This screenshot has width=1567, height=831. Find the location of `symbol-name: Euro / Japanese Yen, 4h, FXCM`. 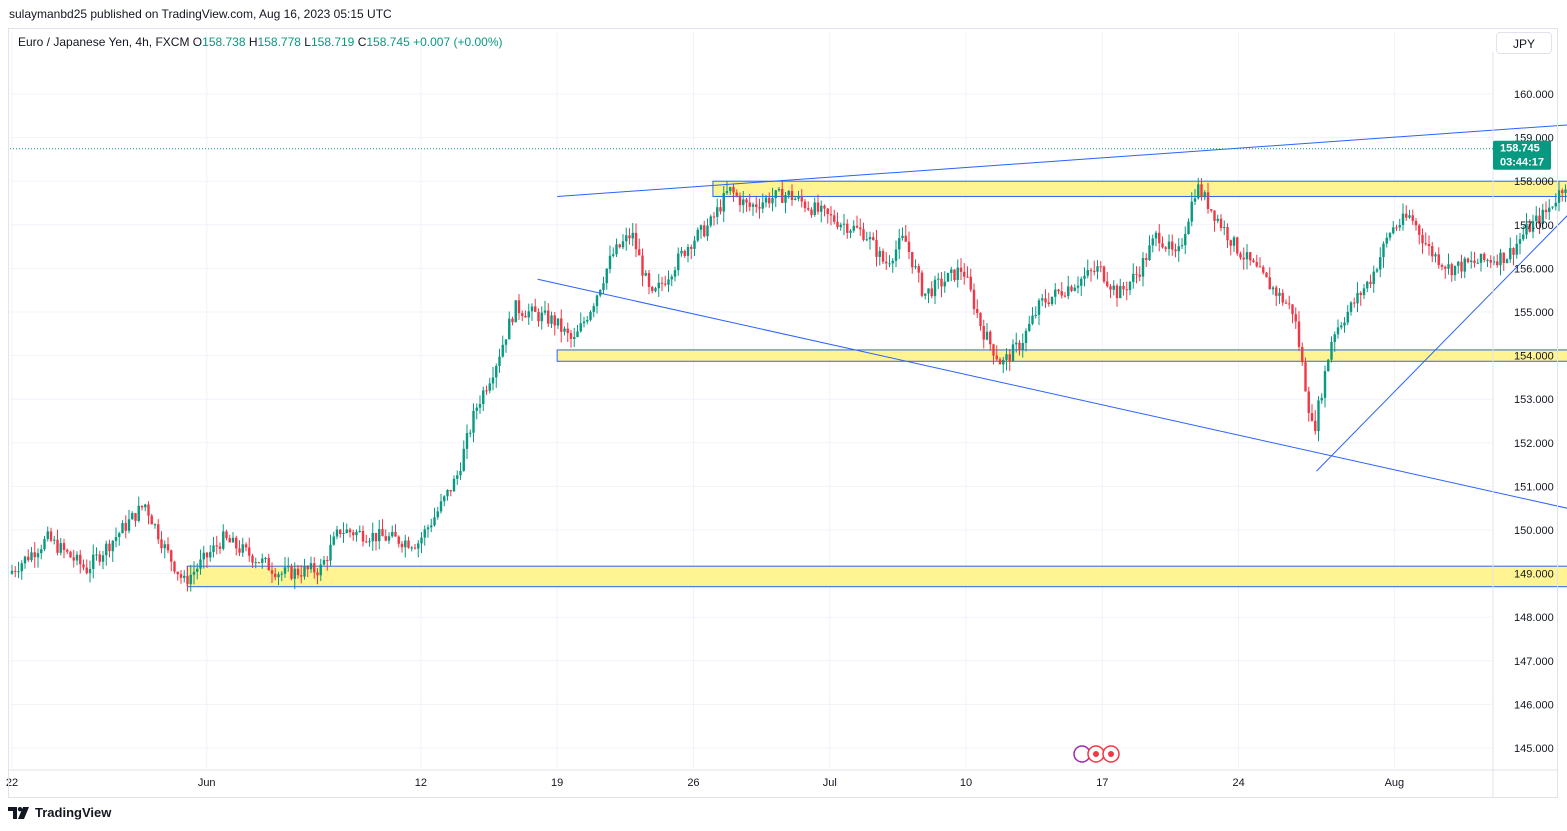

symbol-name: Euro / Japanese Yen, 4h, FXCM is located at coordinates (104, 42).